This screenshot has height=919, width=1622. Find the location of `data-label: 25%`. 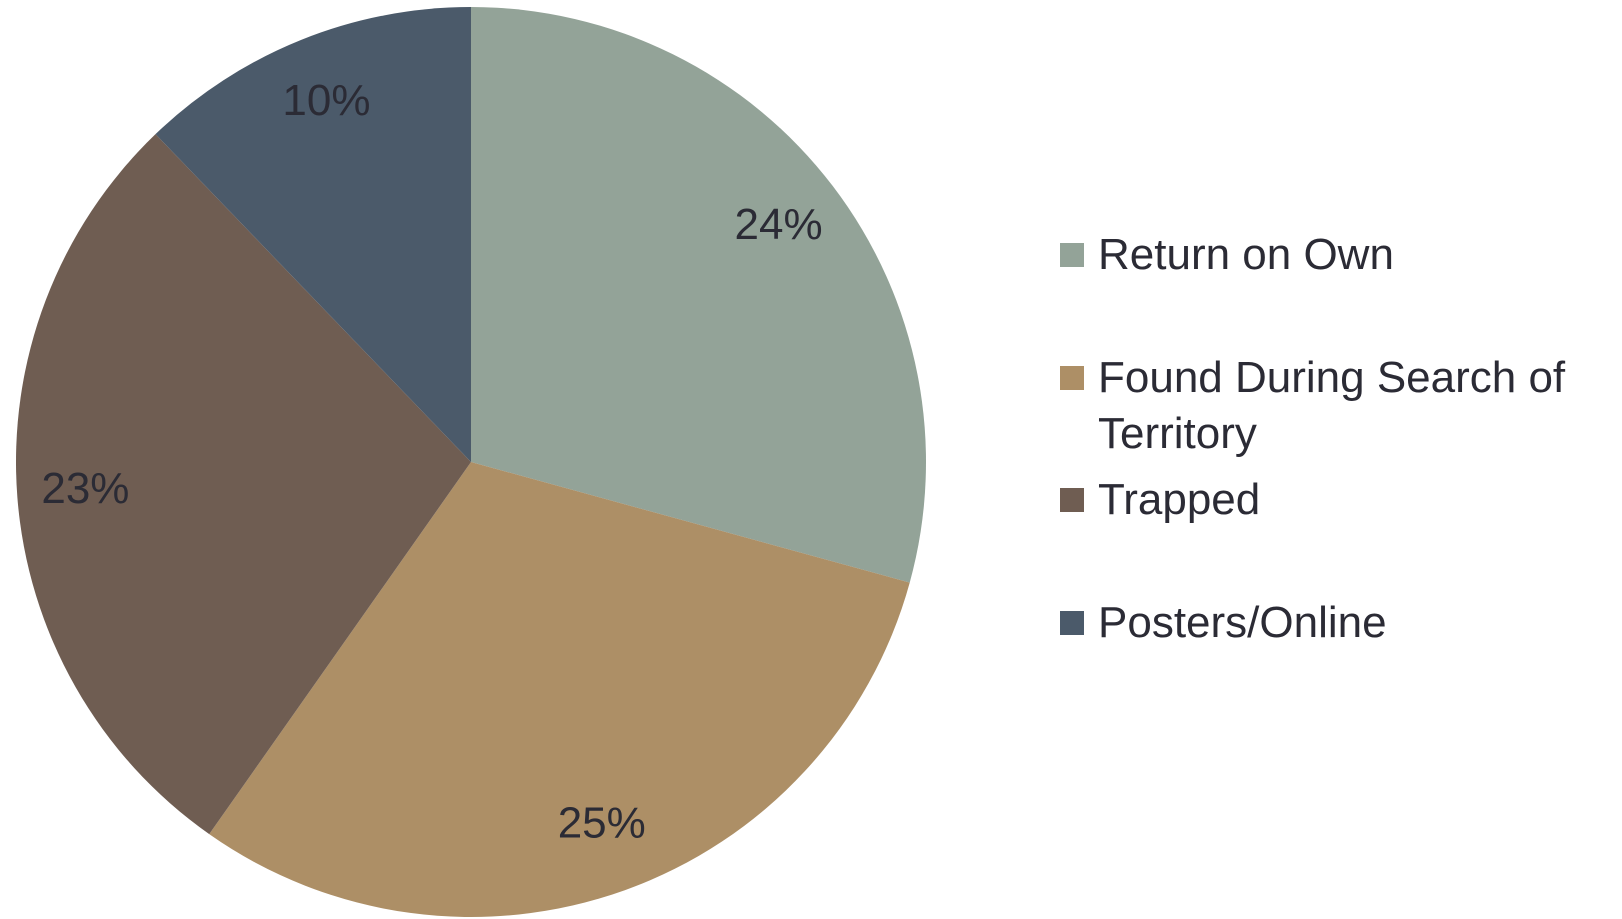

data-label: 25% is located at coordinates (602, 823).